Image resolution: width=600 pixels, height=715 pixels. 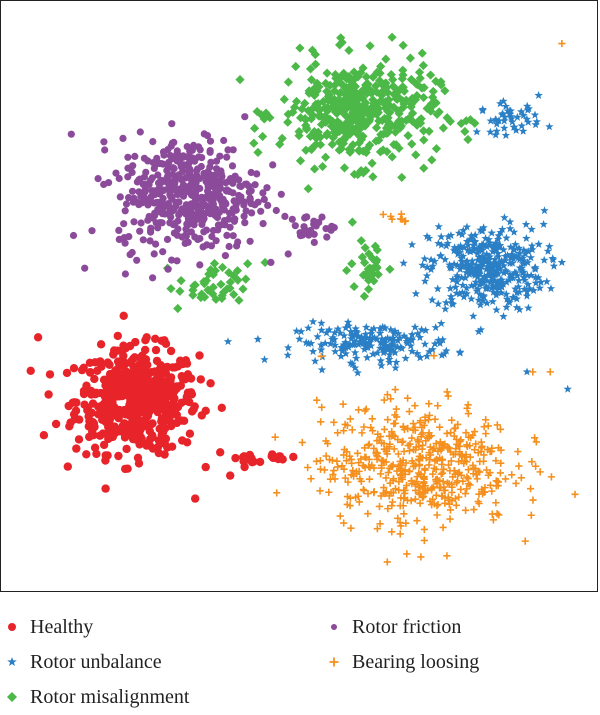 I want to click on circle-marker-icon, so click(x=12, y=627).